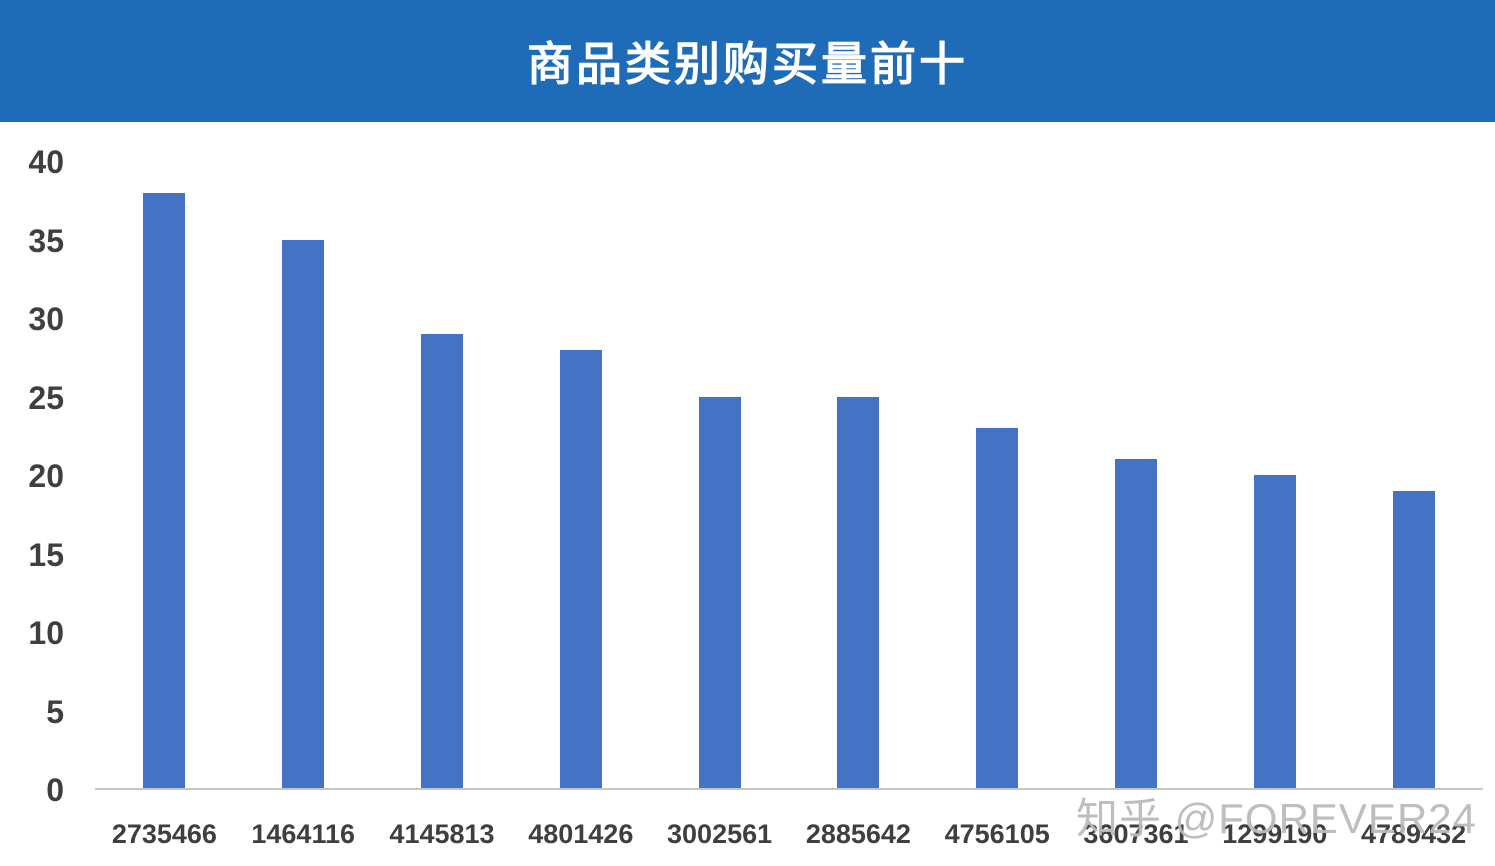 This screenshot has height=866, width=1495. What do you see at coordinates (581, 834) in the screenshot?
I see `x-axis-label: 4801426` at bounding box center [581, 834].